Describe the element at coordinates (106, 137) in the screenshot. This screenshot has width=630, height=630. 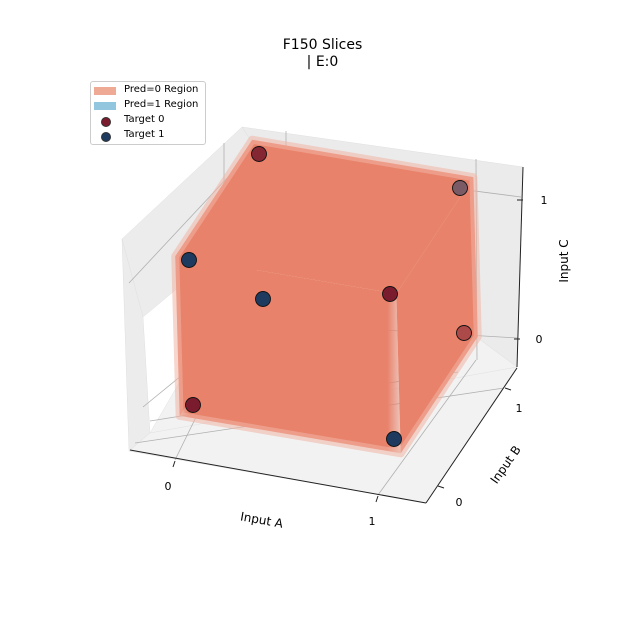
I see `legend-marker-target1` at that location.